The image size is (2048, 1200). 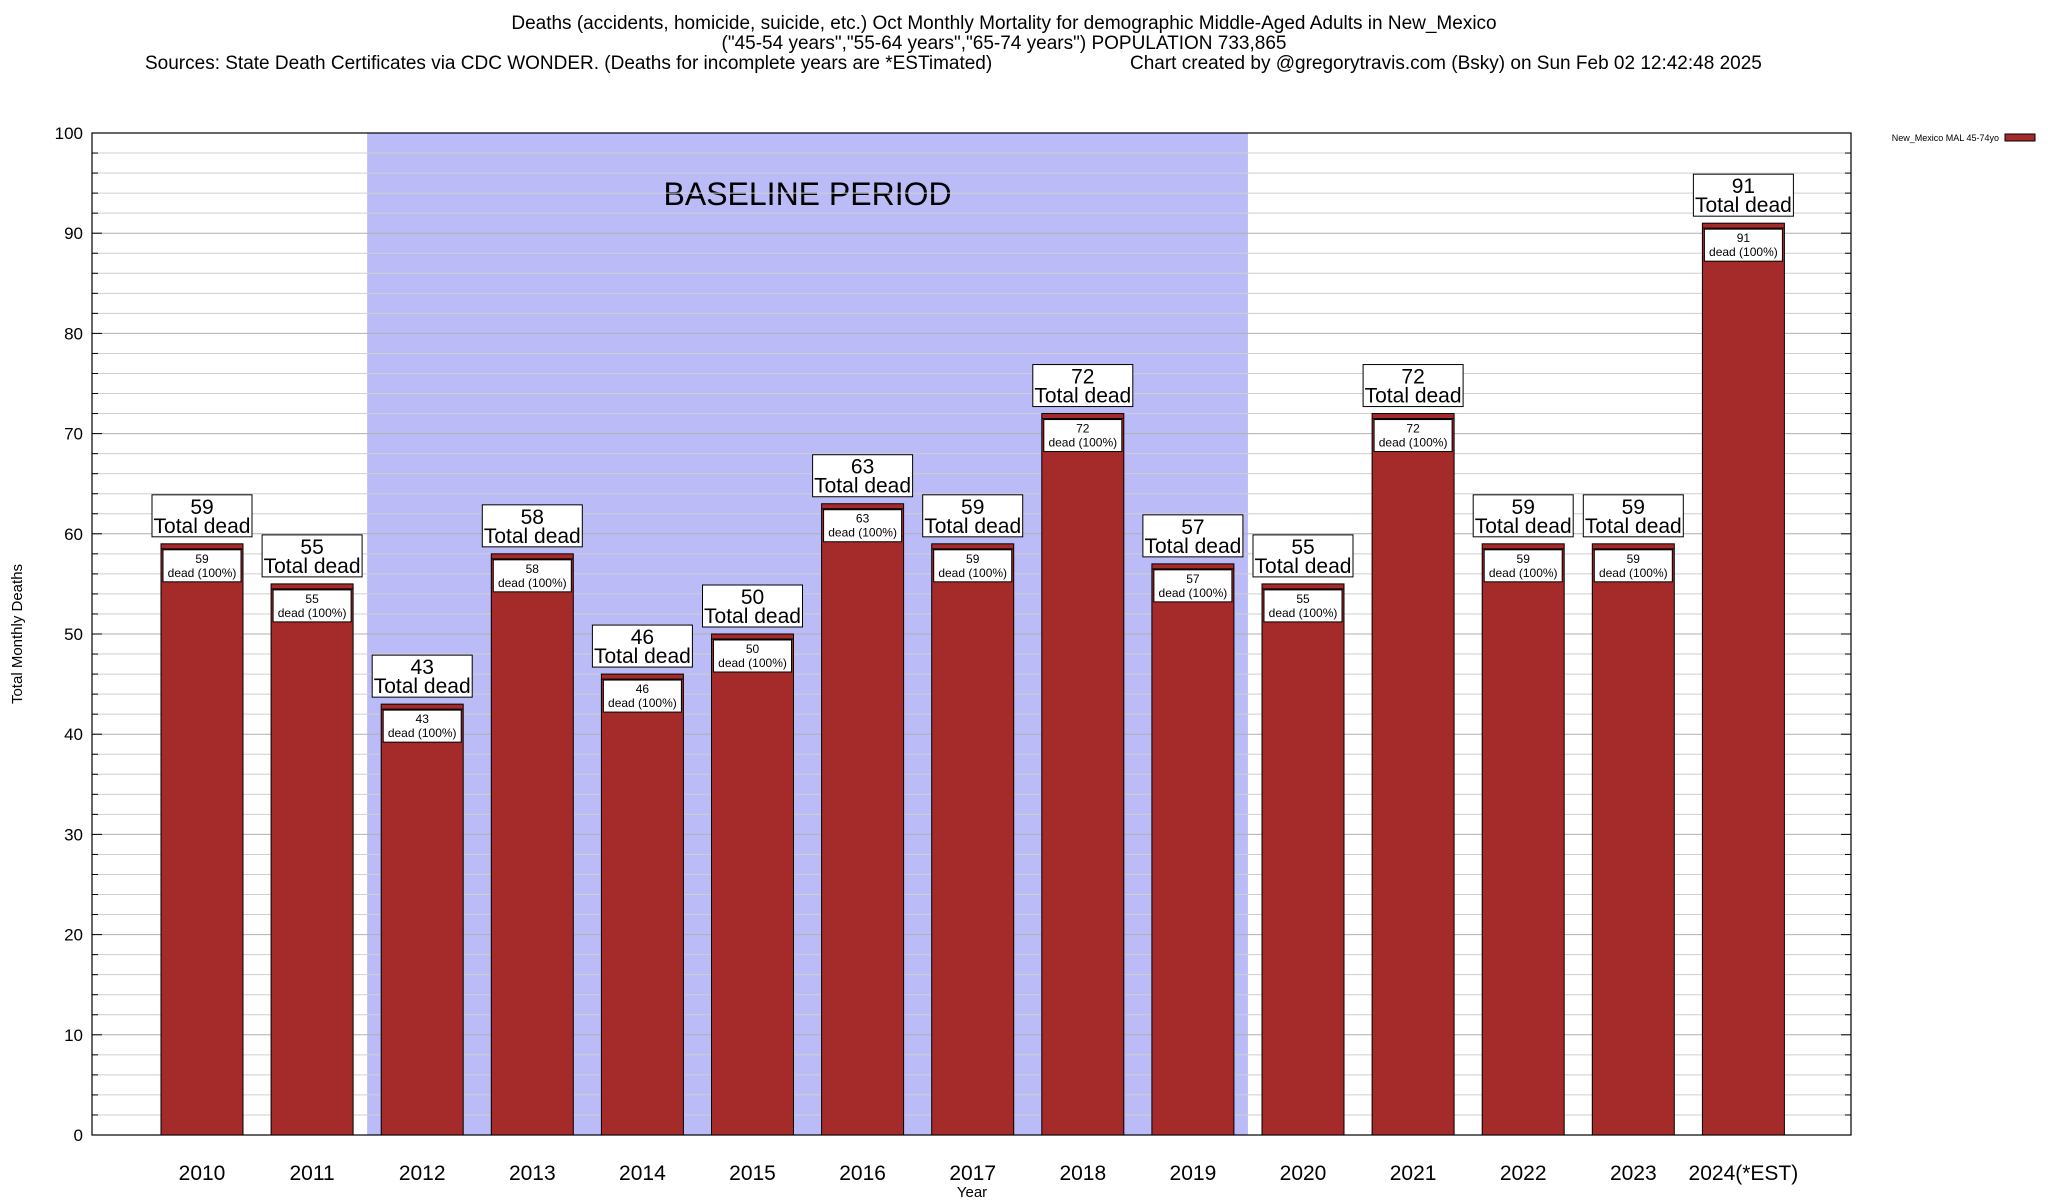 What do you see at coordinates (1082, 1173) in the screenshot?
I see `x-tick-label: 2018` at bounding box center [1082, 1173].